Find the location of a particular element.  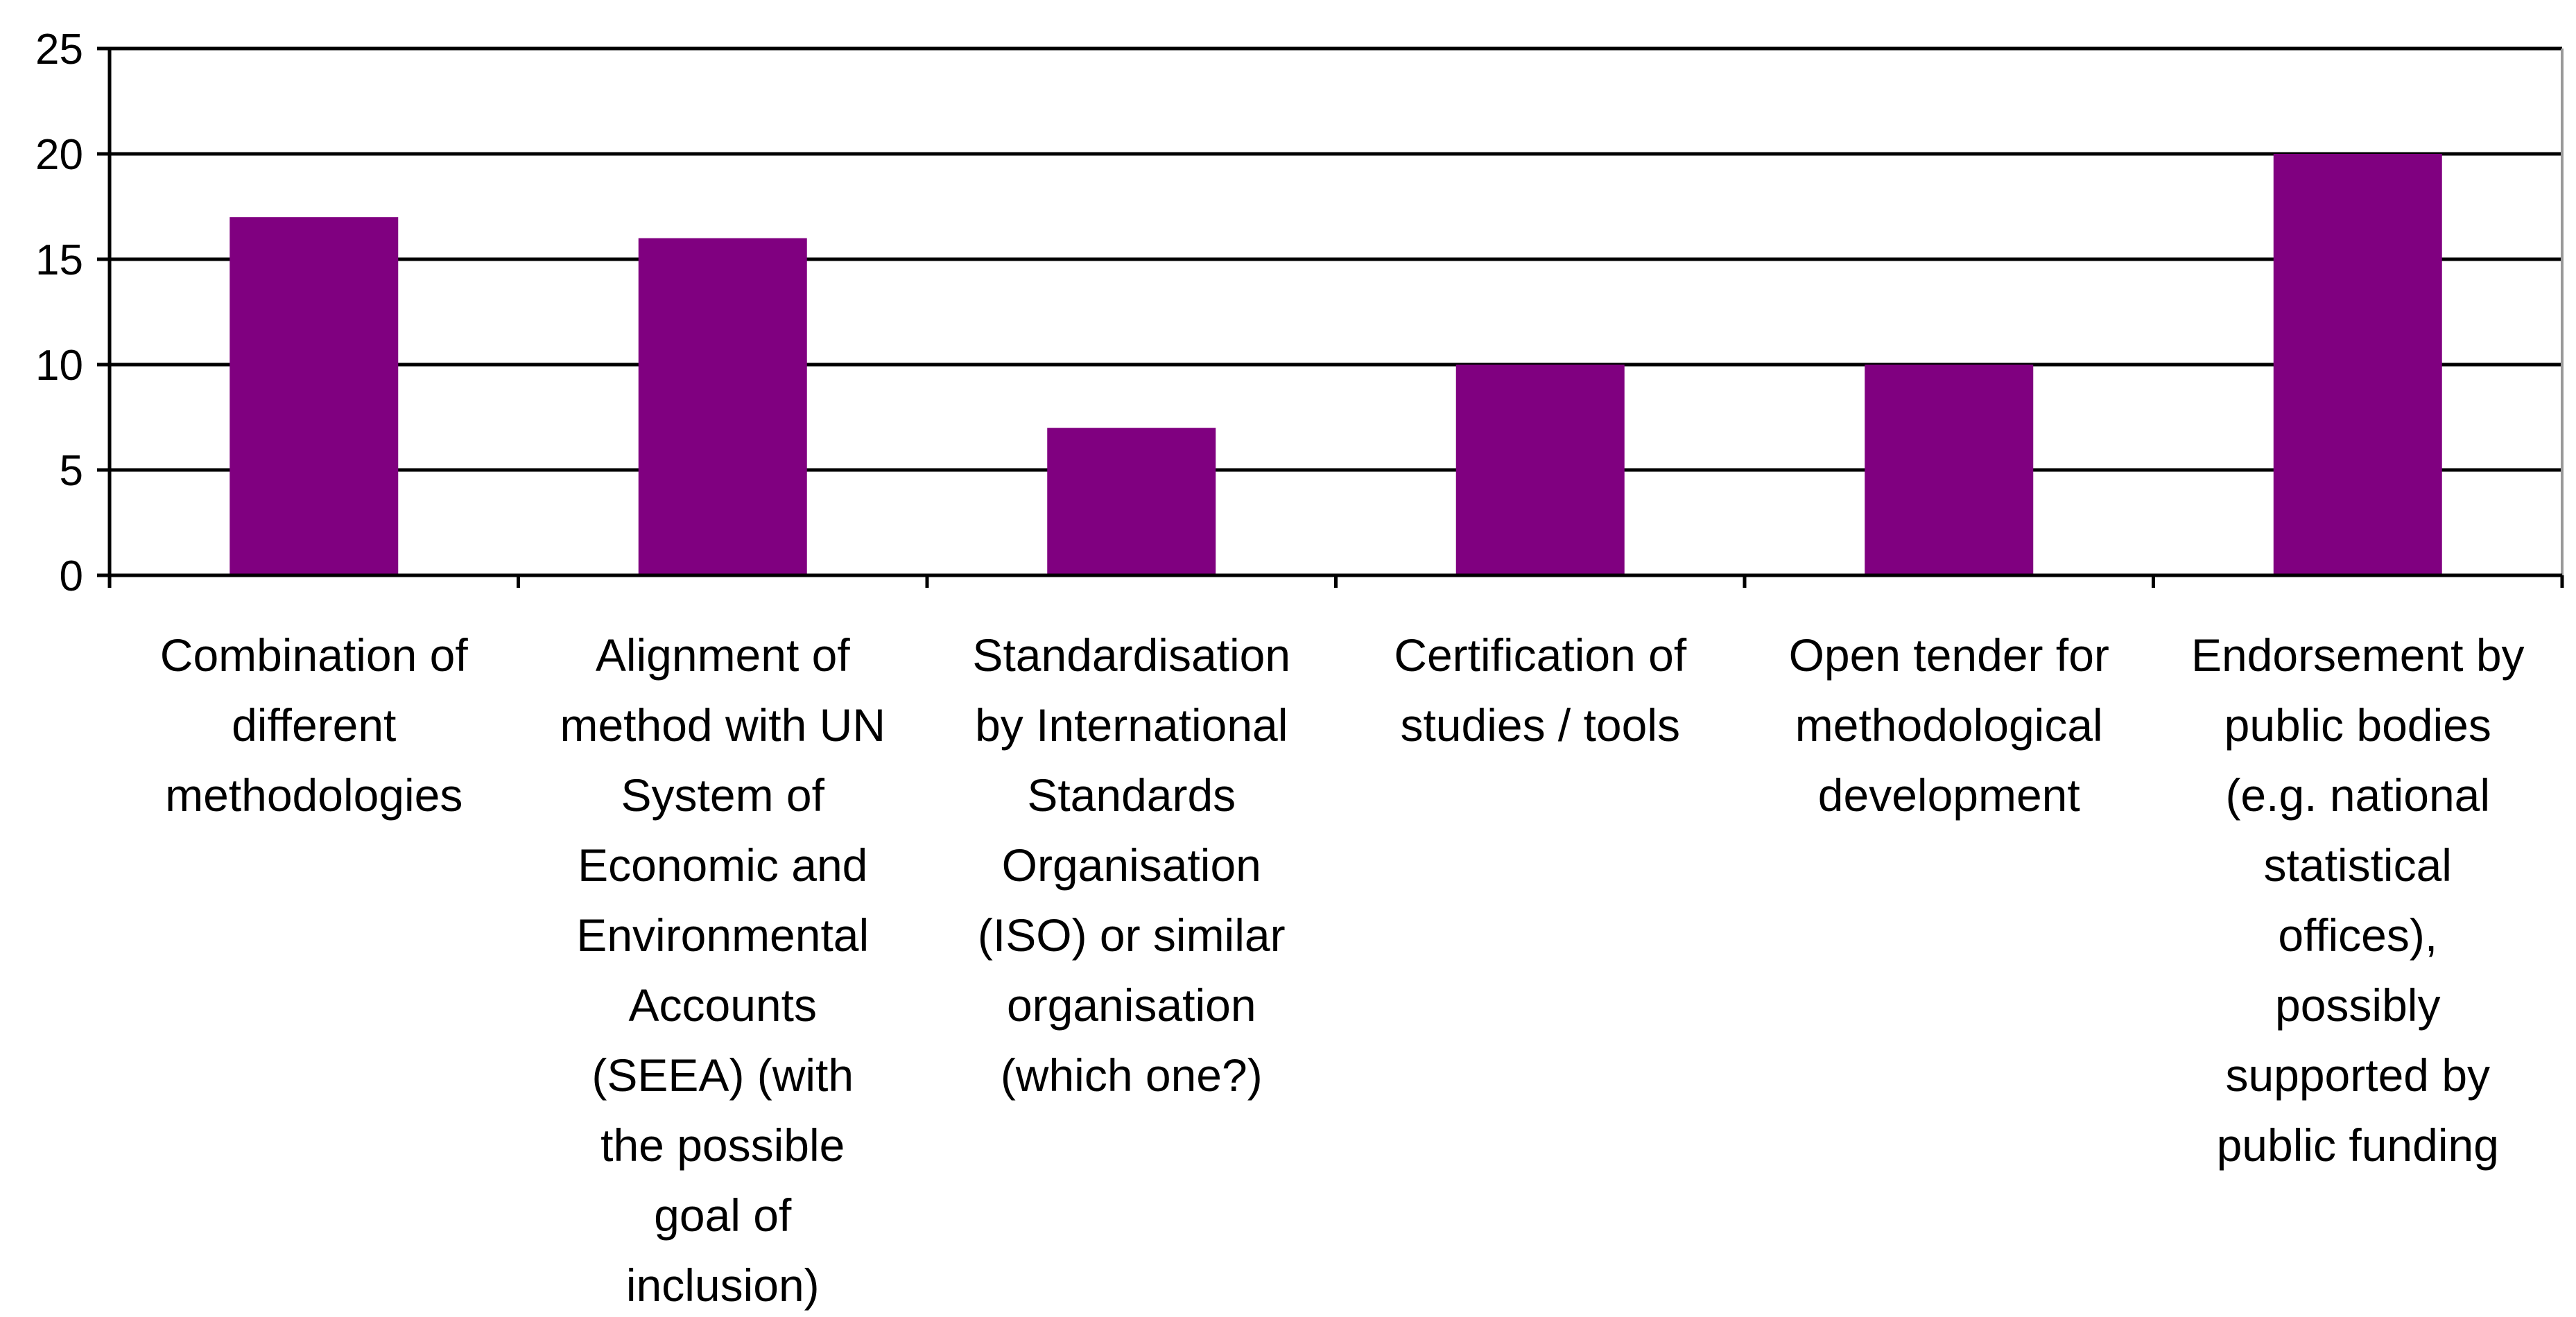

category-label-line: organisation is located at coordinates (1131, 1005).